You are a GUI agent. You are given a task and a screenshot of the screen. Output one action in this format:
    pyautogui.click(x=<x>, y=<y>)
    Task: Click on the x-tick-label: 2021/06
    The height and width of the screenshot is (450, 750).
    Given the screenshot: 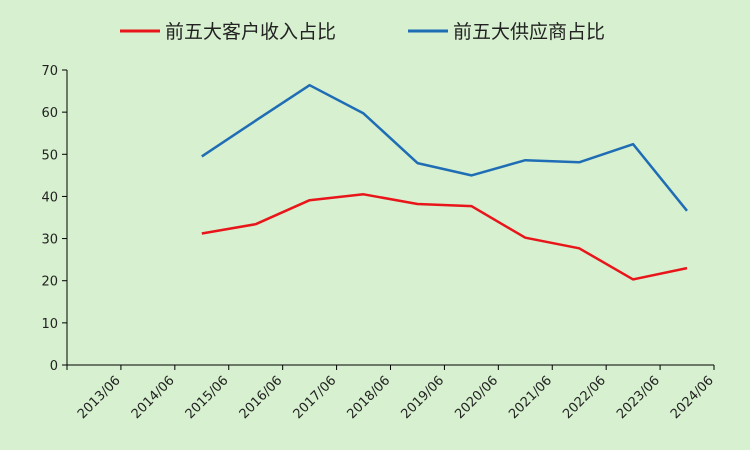 What is the action you would take?
    pyautogui.click(x=530, y=397)
    